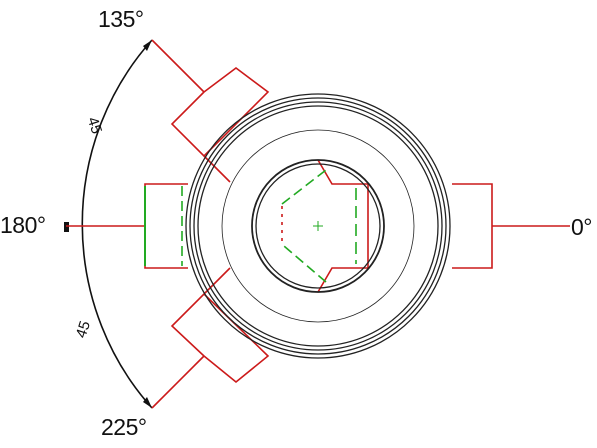  I want to click on arrowhead-middle, so click(66, 227).